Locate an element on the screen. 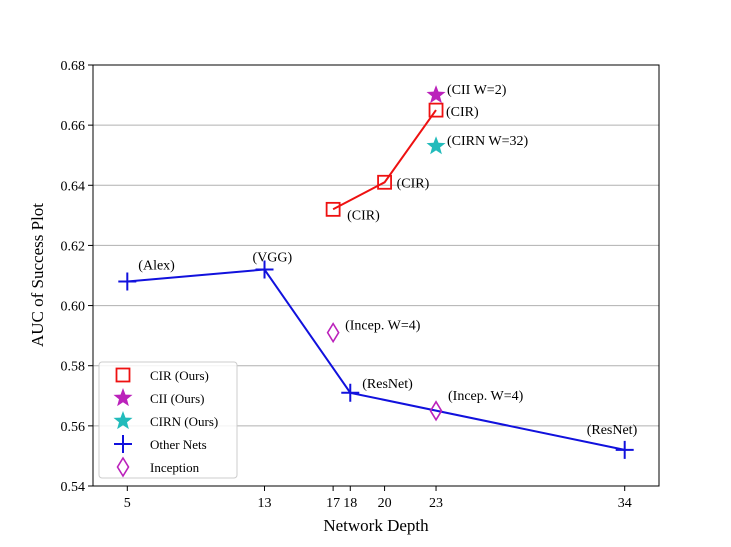 This screenshot has width=731, height=547. point-label: (CII W=2) is located at coordinates (477, 90).